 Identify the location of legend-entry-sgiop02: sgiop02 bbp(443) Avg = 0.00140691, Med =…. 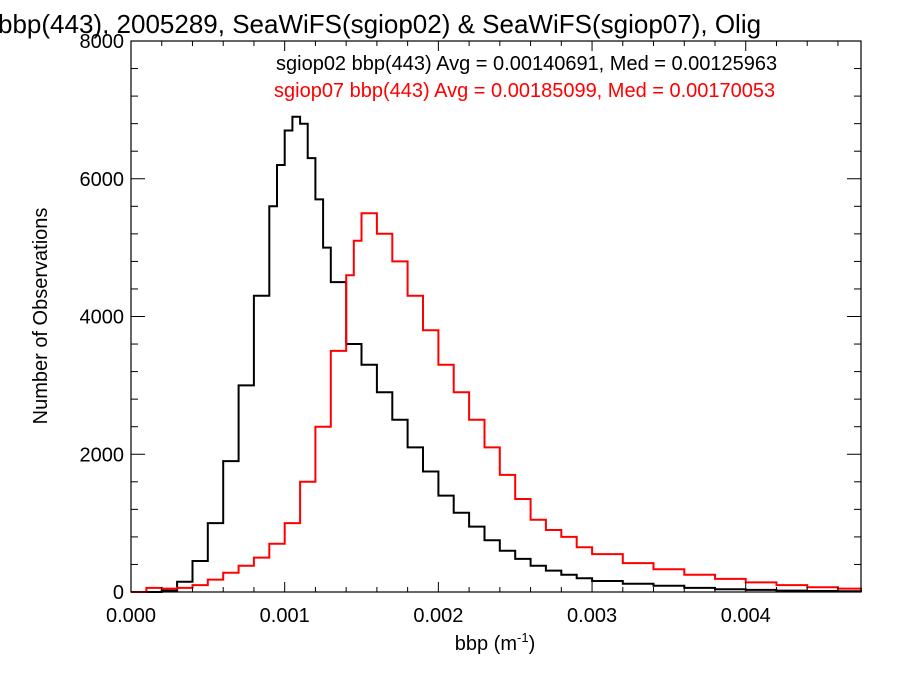
(526, 64).